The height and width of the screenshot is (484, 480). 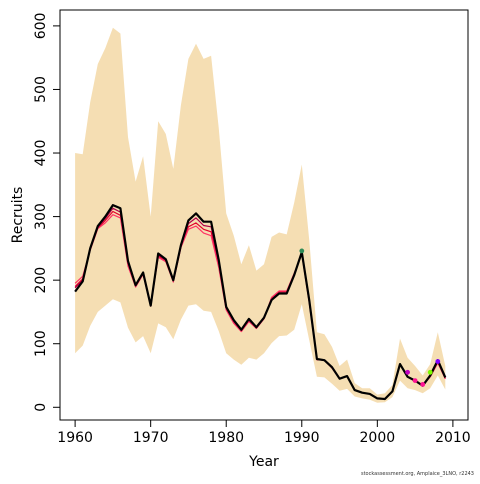 I want to click on x-tick-label: 2000, so click(x=378, y=438).